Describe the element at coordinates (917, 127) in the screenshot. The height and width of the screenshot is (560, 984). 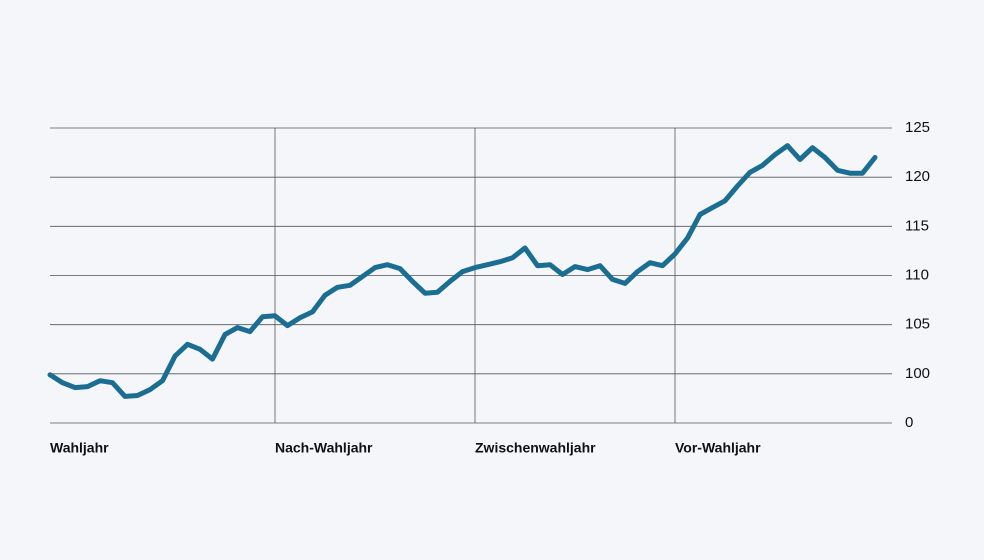
I see `y-tick-label: 125` at that location.